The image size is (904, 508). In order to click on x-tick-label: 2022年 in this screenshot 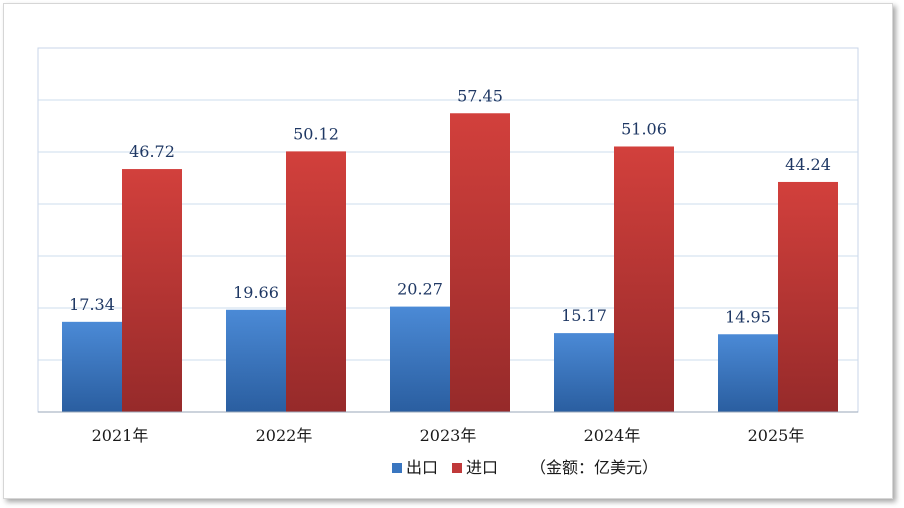, I will do `click(284, 435)`.